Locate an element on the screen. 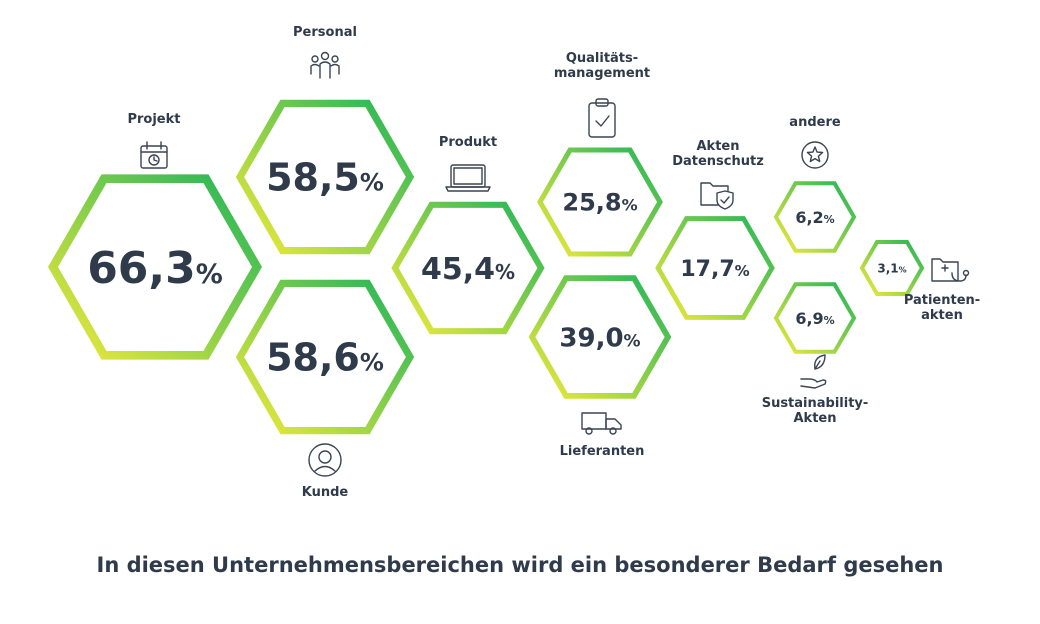  hexagon-personal is located at coordinates (325, 177).